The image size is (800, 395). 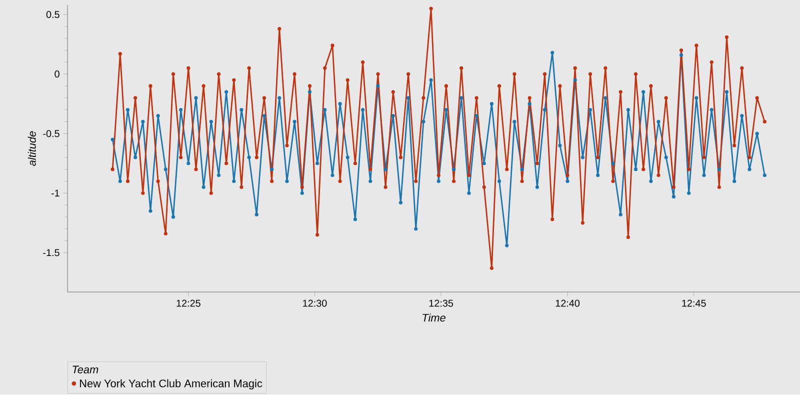 What do you see at coordinates (32, 148) in the screenshot?
I see `y-axis-title: altitude` at bounding box center [32, 148].